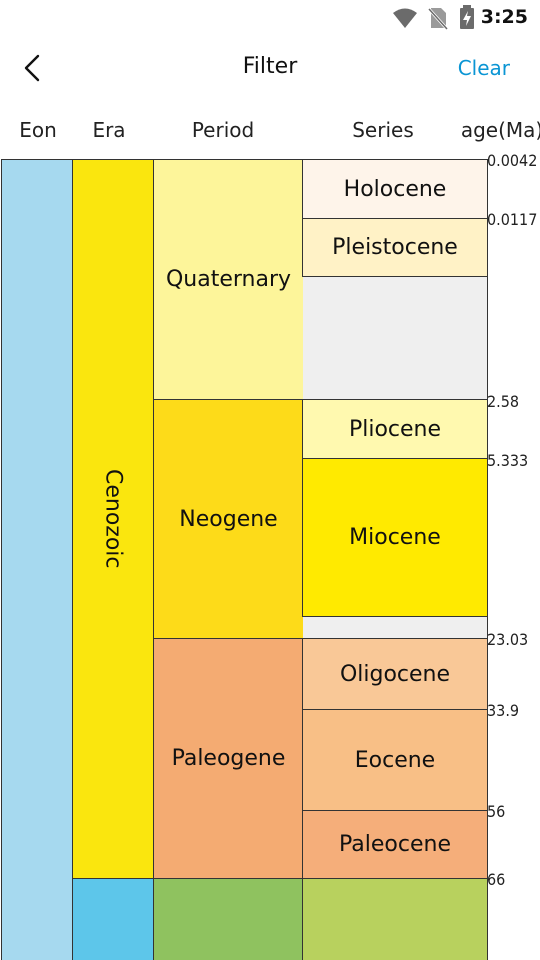 This screenshot has height=960, width=540. I want to click on column-header-age: age(Ma), so click(500, 130).